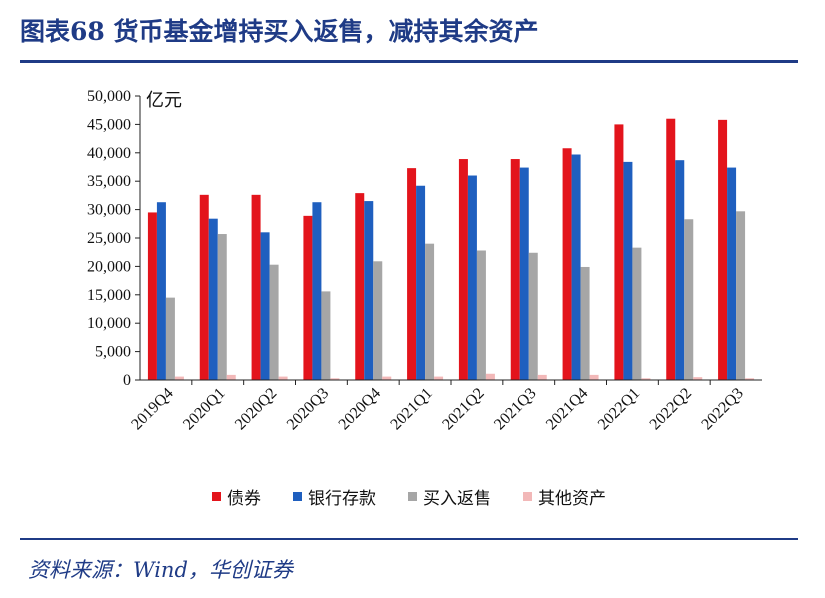 The height and width of the screenshot is (598, 825). Describe the element at coordinates (628, 270) in the screenshot. I see `bar-2022Q1-银行存款` at that location.